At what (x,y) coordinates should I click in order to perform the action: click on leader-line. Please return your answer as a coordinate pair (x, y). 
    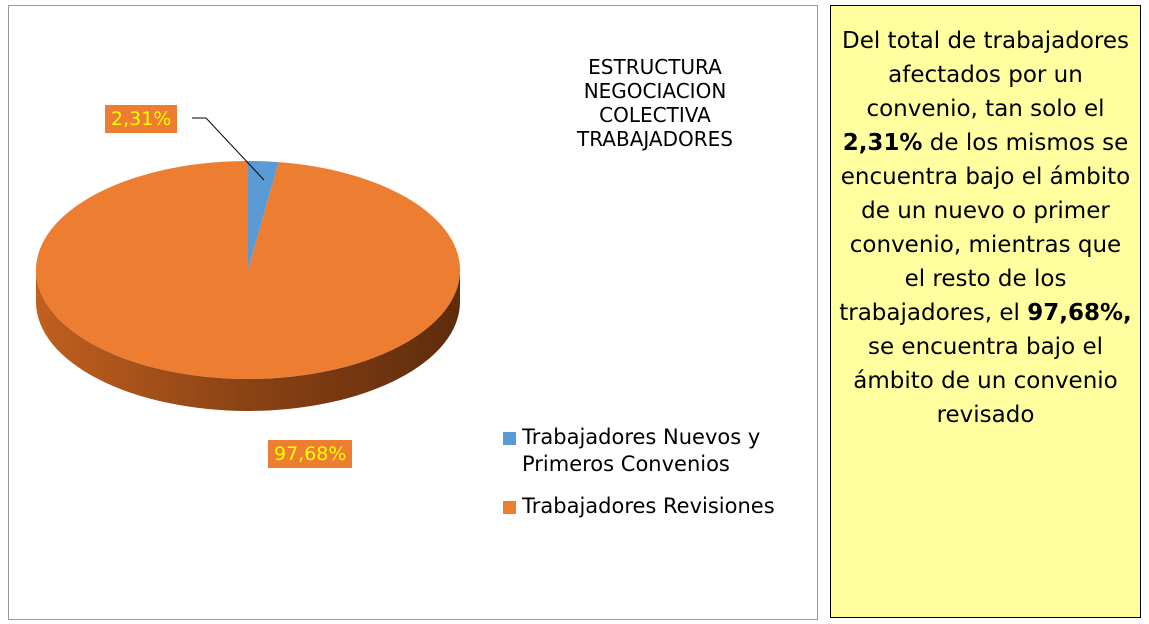
    Looking at the image, I should click on (228, 149).